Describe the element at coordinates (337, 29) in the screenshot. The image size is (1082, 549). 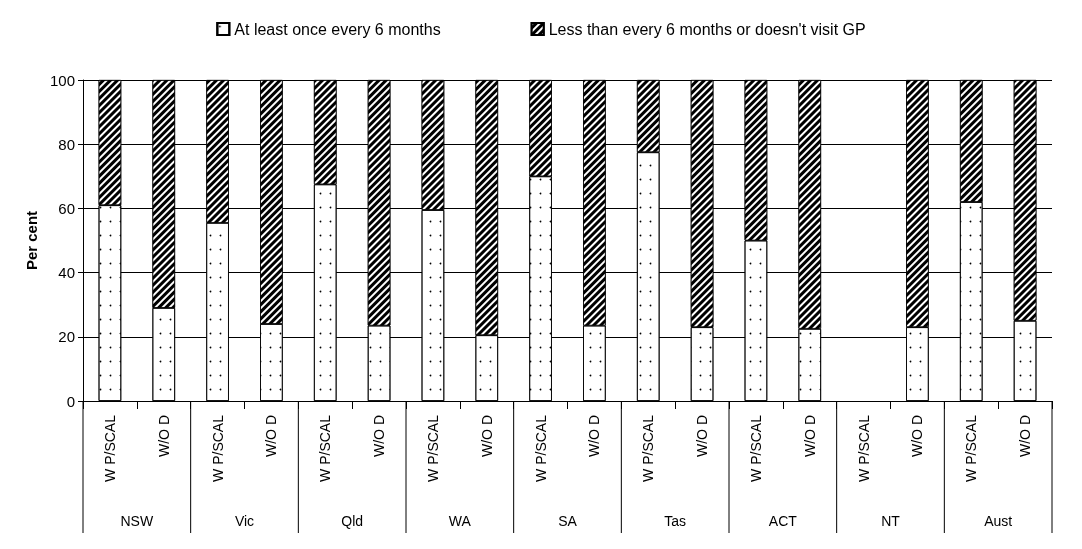
I see `legend-label: At least once every 6 months` at that location.